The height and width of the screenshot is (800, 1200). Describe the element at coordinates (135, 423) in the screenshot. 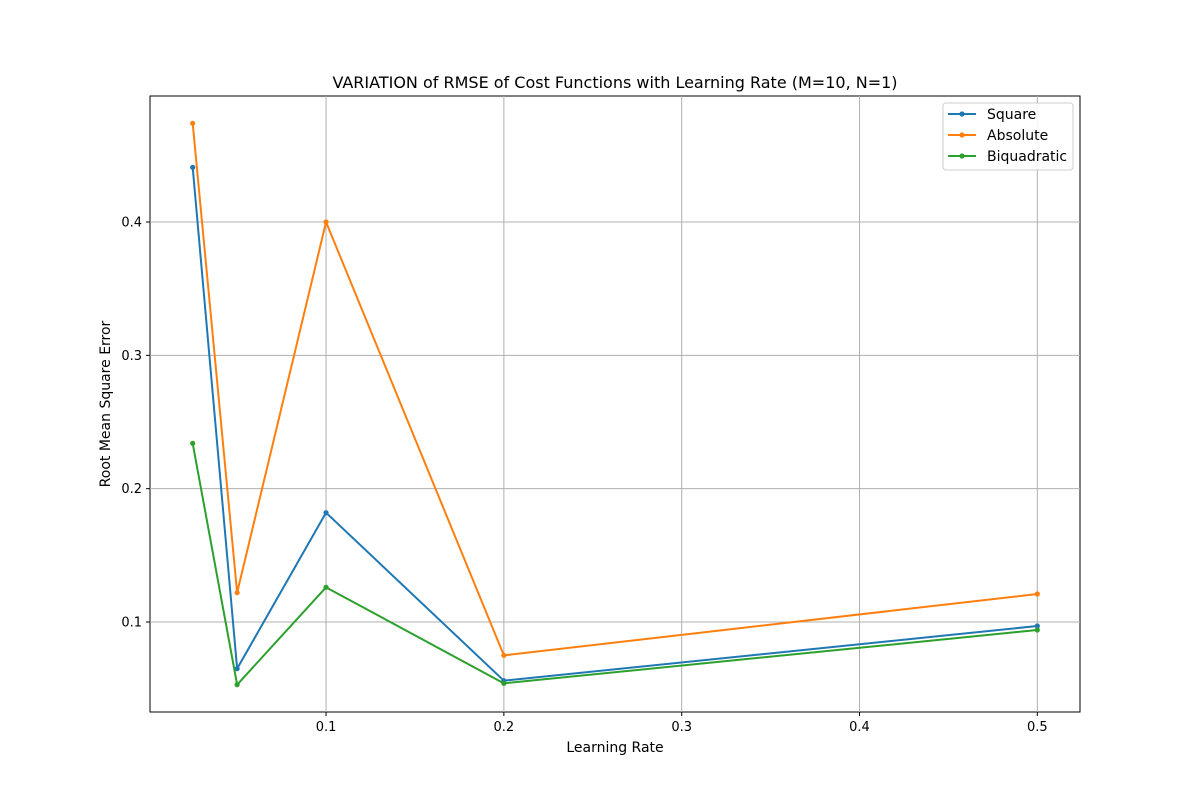

I see `y-axis-ticks: 0.1 0.2 0.3 0.4` at that location.